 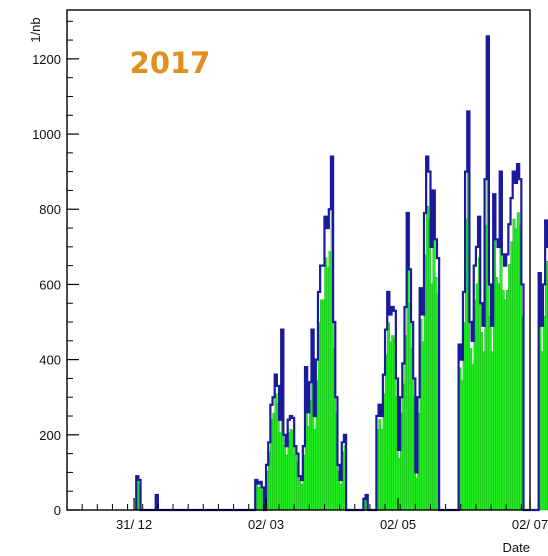 What do you see at coordinates (50, 284) in the screenshot?
I see `y-tick-label: 600` at bounding box center [50, 284].